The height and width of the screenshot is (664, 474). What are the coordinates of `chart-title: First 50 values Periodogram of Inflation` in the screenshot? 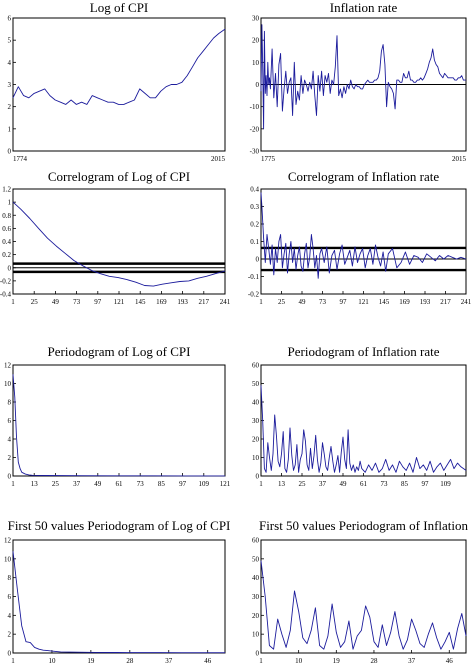 It's located at (364, 525).